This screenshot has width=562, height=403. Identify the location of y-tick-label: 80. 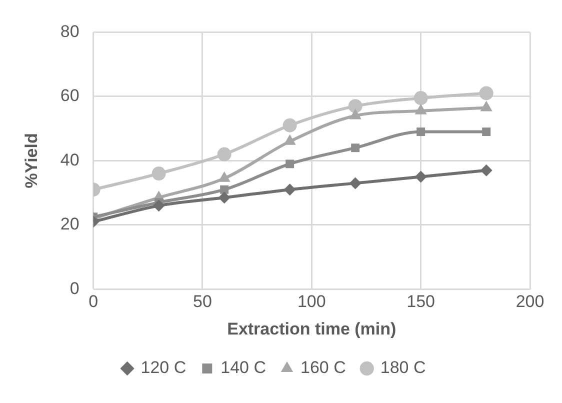
(70, 31).